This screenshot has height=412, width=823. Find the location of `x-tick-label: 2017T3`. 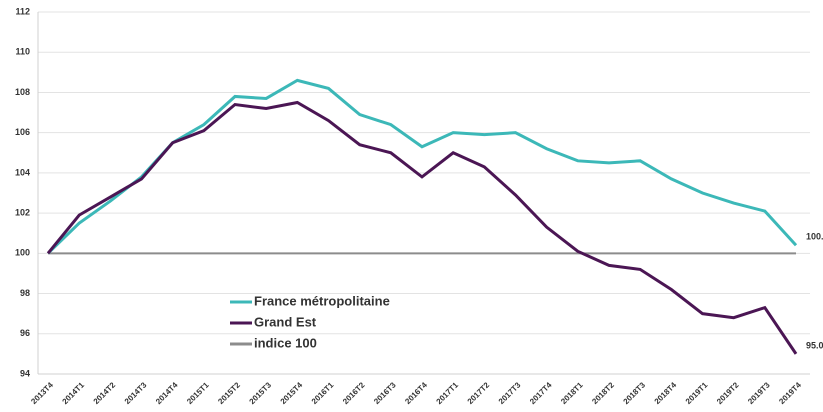

x-tick-label: 2017T3 is located at coordinates (510, 393).